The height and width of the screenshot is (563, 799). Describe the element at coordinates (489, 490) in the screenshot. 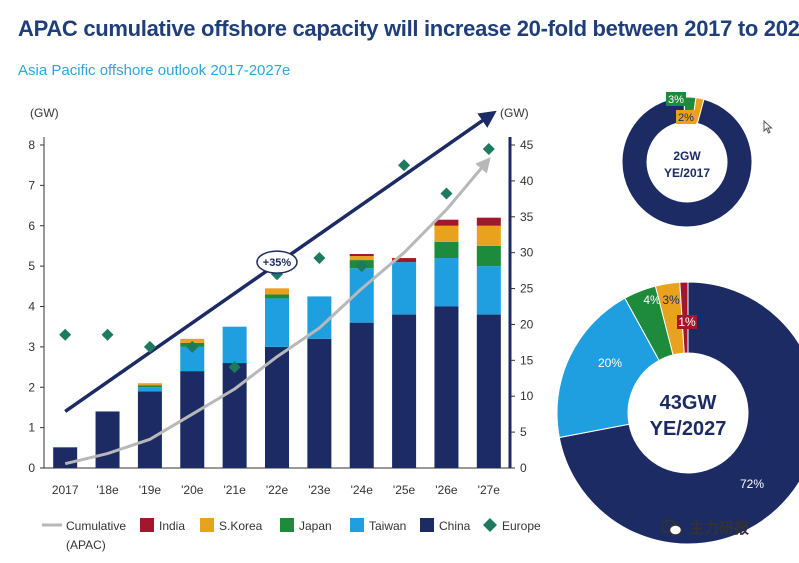

I see `x-tick-label: '27e` at that location.